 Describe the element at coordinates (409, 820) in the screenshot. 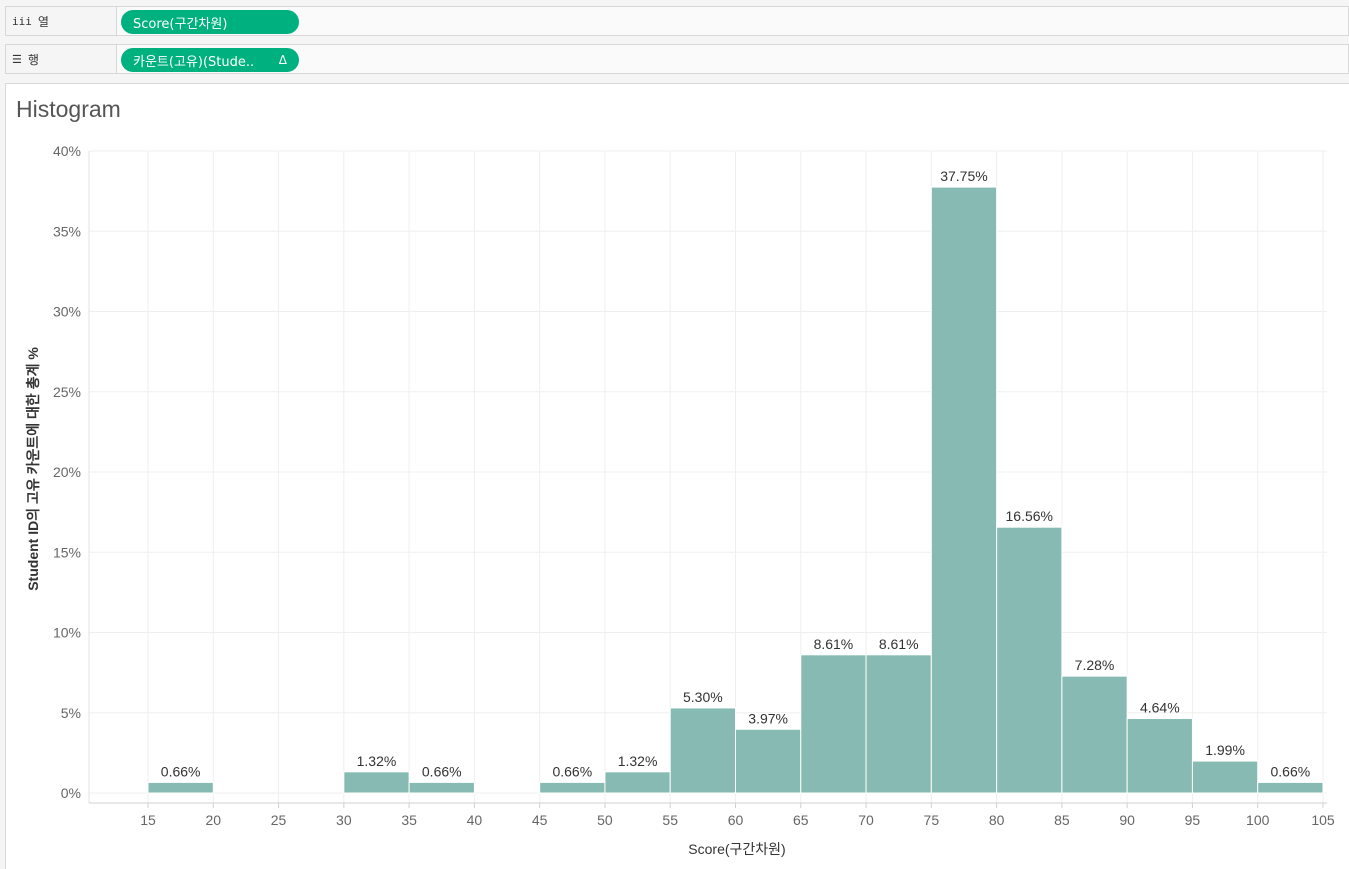

I see `x-tick-label: 35` at that location.